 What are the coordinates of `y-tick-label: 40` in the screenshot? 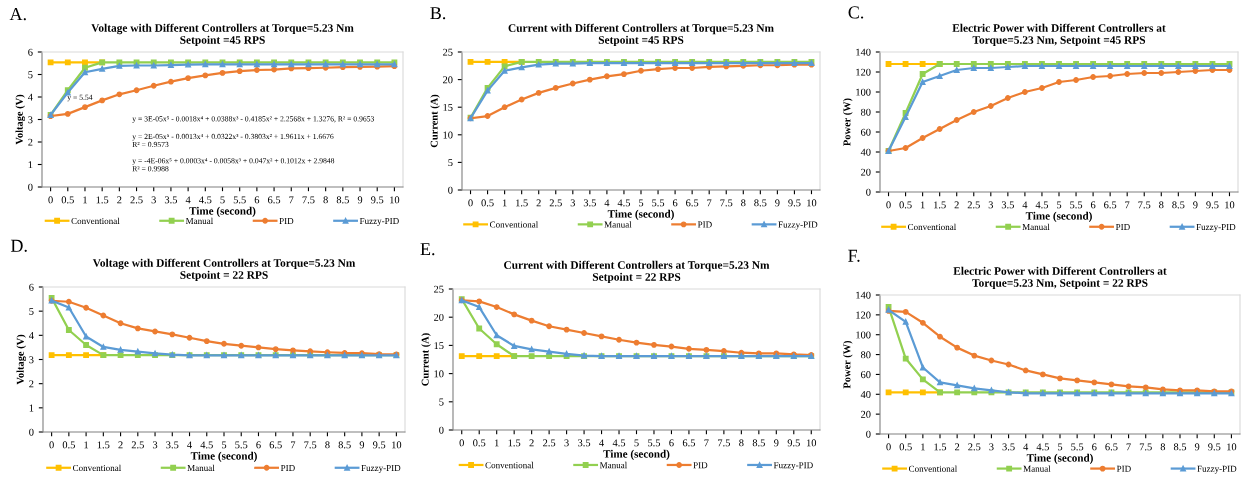 It's located at (865, 152).